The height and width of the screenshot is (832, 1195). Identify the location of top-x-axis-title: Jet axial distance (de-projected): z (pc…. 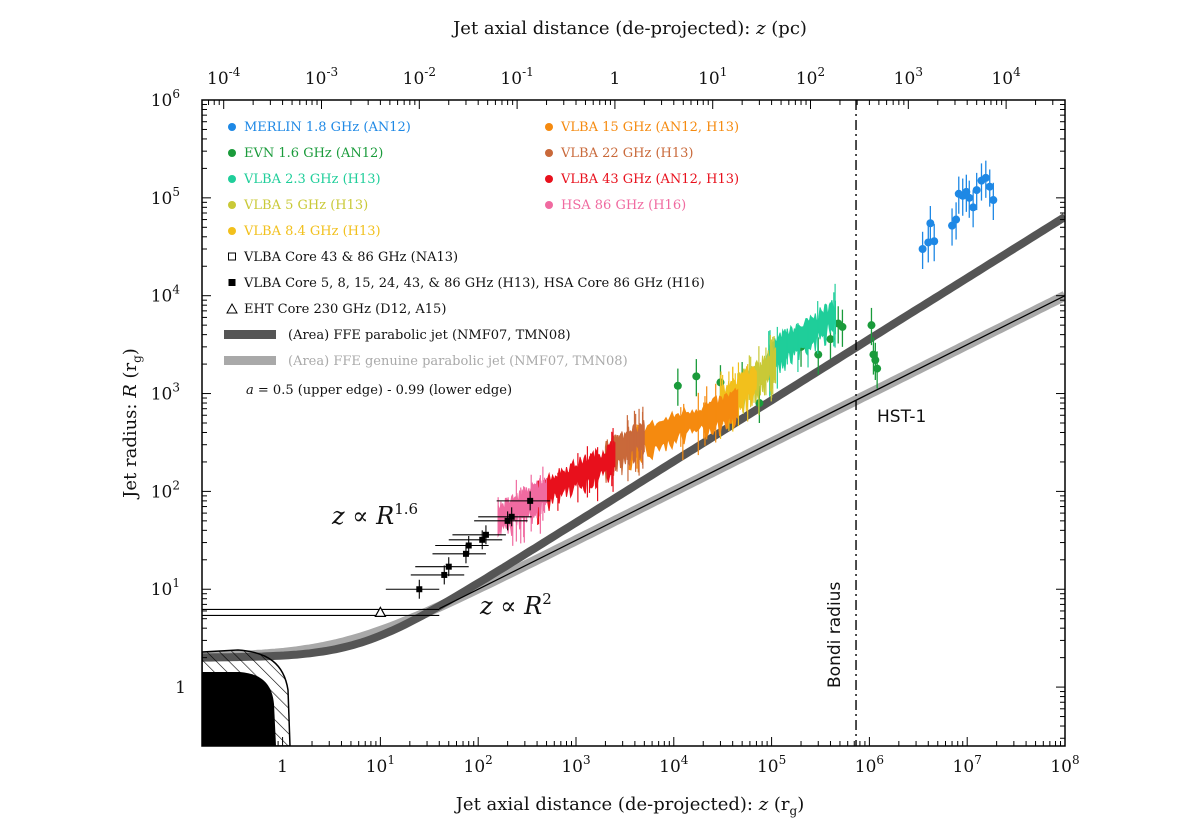
(629, 28).